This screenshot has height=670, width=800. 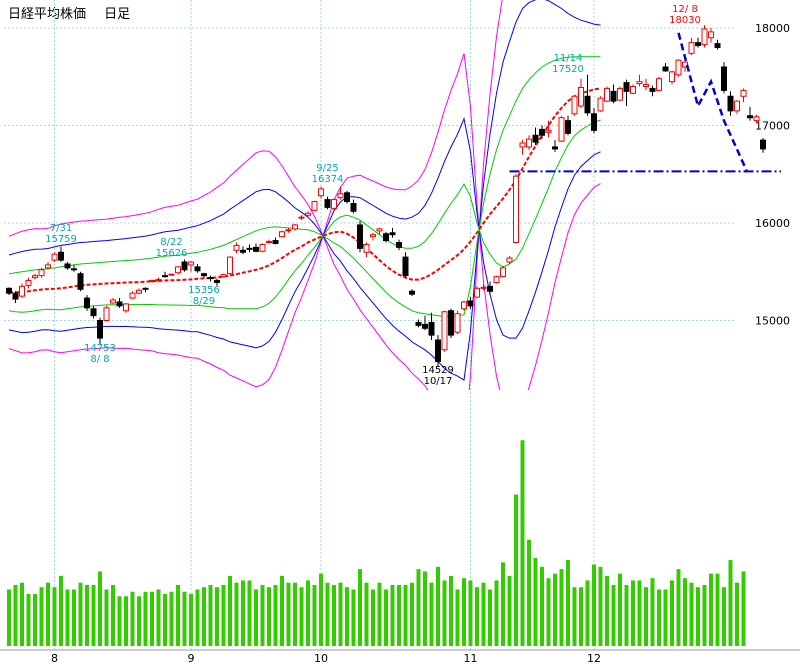 What do you see at coordinates (471, 658) in the screenshot?
I see `x-tick-label: 11` at bounding box center [471, 658].